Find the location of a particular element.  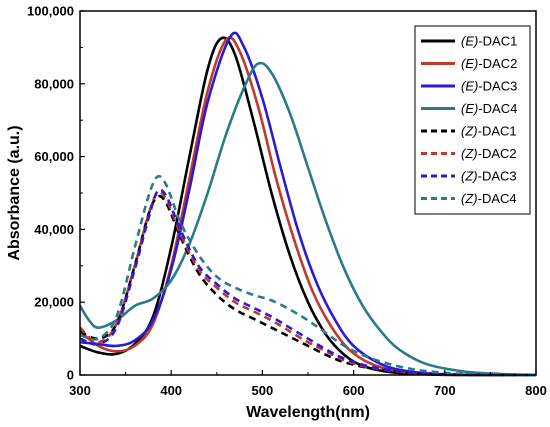

x-tick-label: 700 is located at coordinates (445, 390).